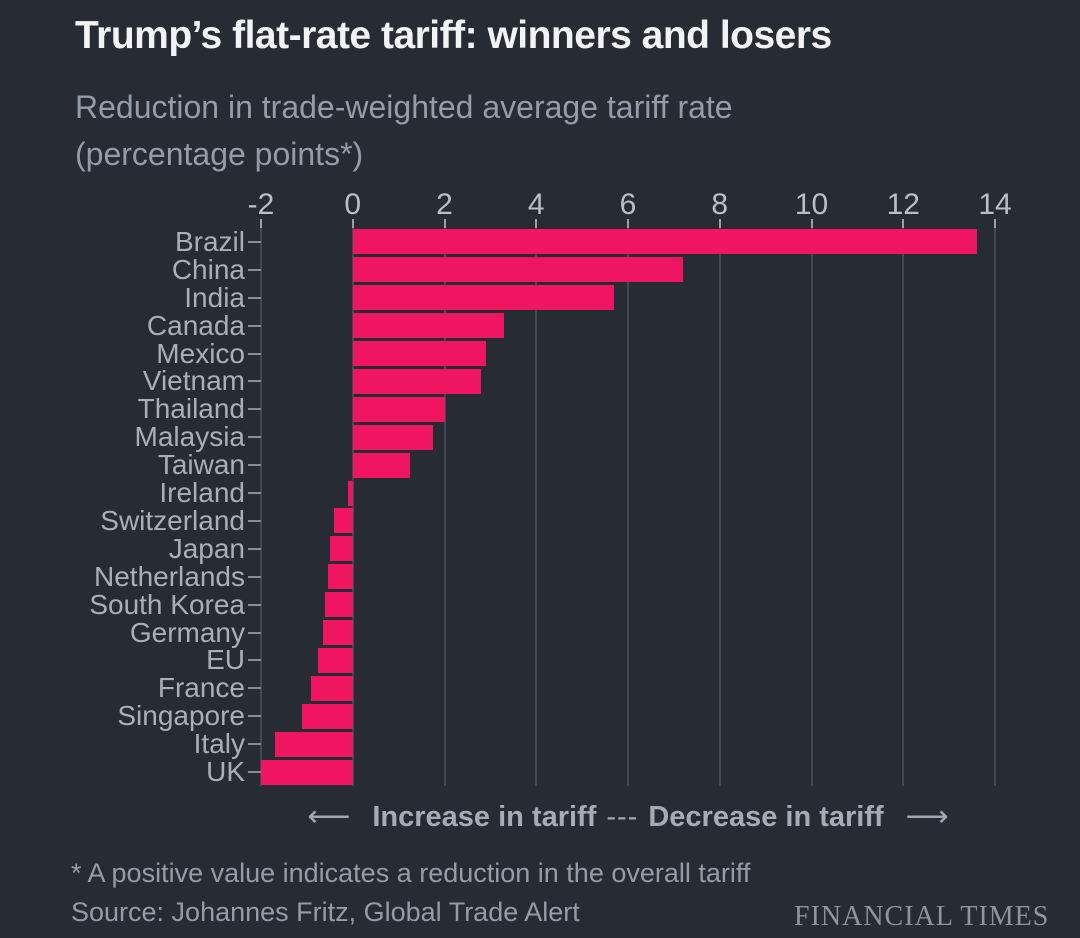  What do you see at coordinates (484, 817) in the screenshot?
I see `increase-label: Increase in tariff` at bounding box center [484, 817].